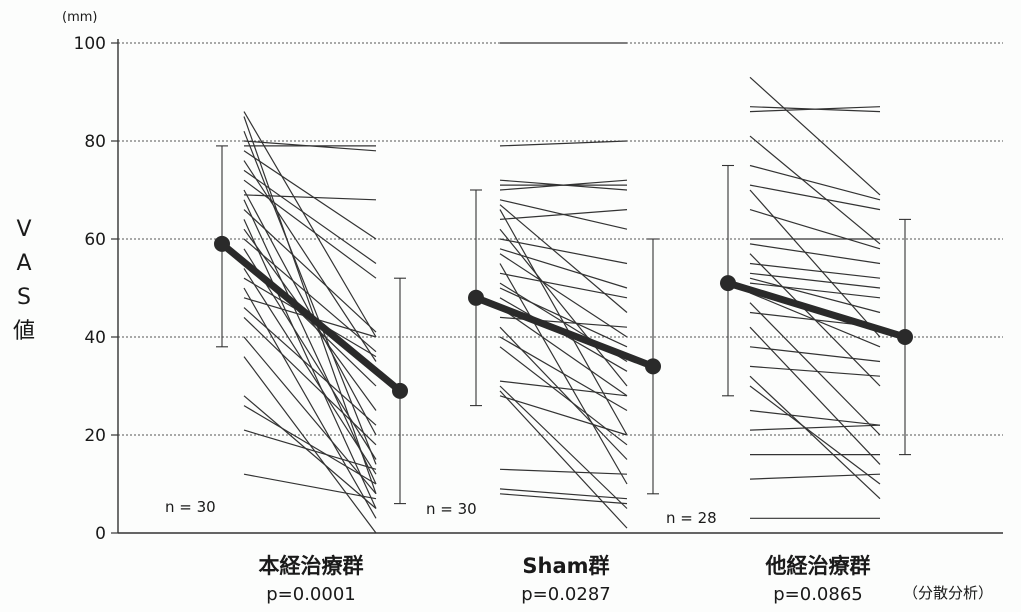 Image resolution: width=1021 pixels, height=612 pixels. What do you see at coordinates (23, 263) in the screenshot?
I see `y-axis-label-char: A` at bounding box center [23, 263].